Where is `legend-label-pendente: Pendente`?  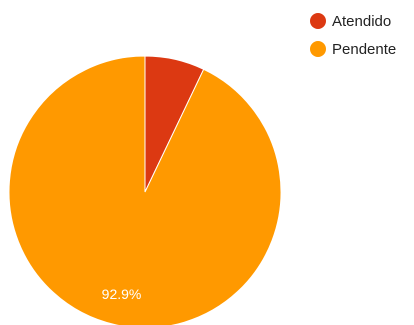
legend-label-pendente: Pendente is located at coordinates (364, 49).